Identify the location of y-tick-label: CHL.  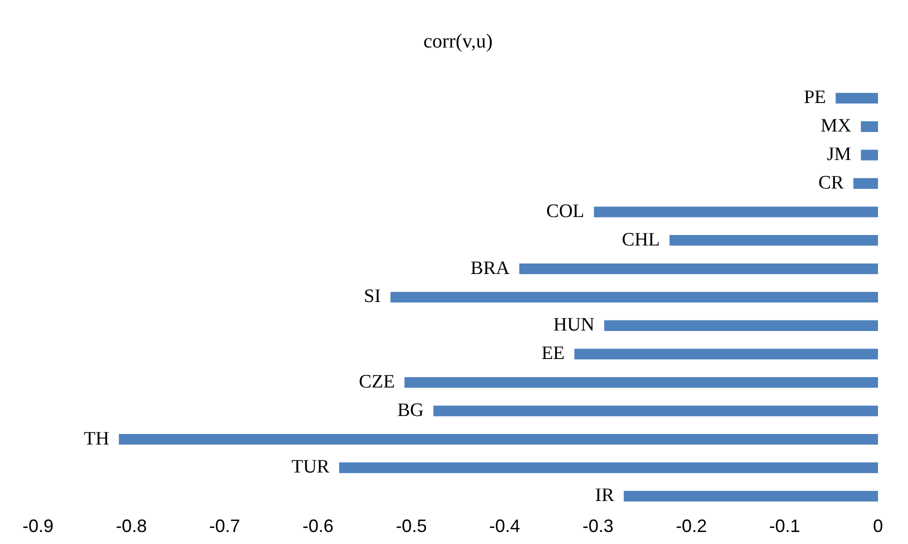
(641, 239).